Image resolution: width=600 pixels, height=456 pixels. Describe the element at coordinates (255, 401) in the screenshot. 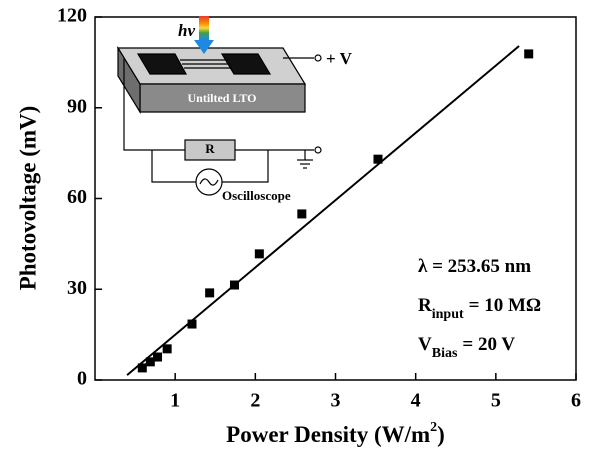

I see `x-tick-label: 2` at that location.